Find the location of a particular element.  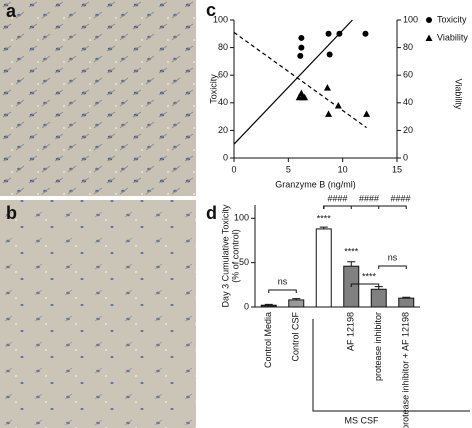

y2-tick-label: 80 is located at coordinates (408, 47).